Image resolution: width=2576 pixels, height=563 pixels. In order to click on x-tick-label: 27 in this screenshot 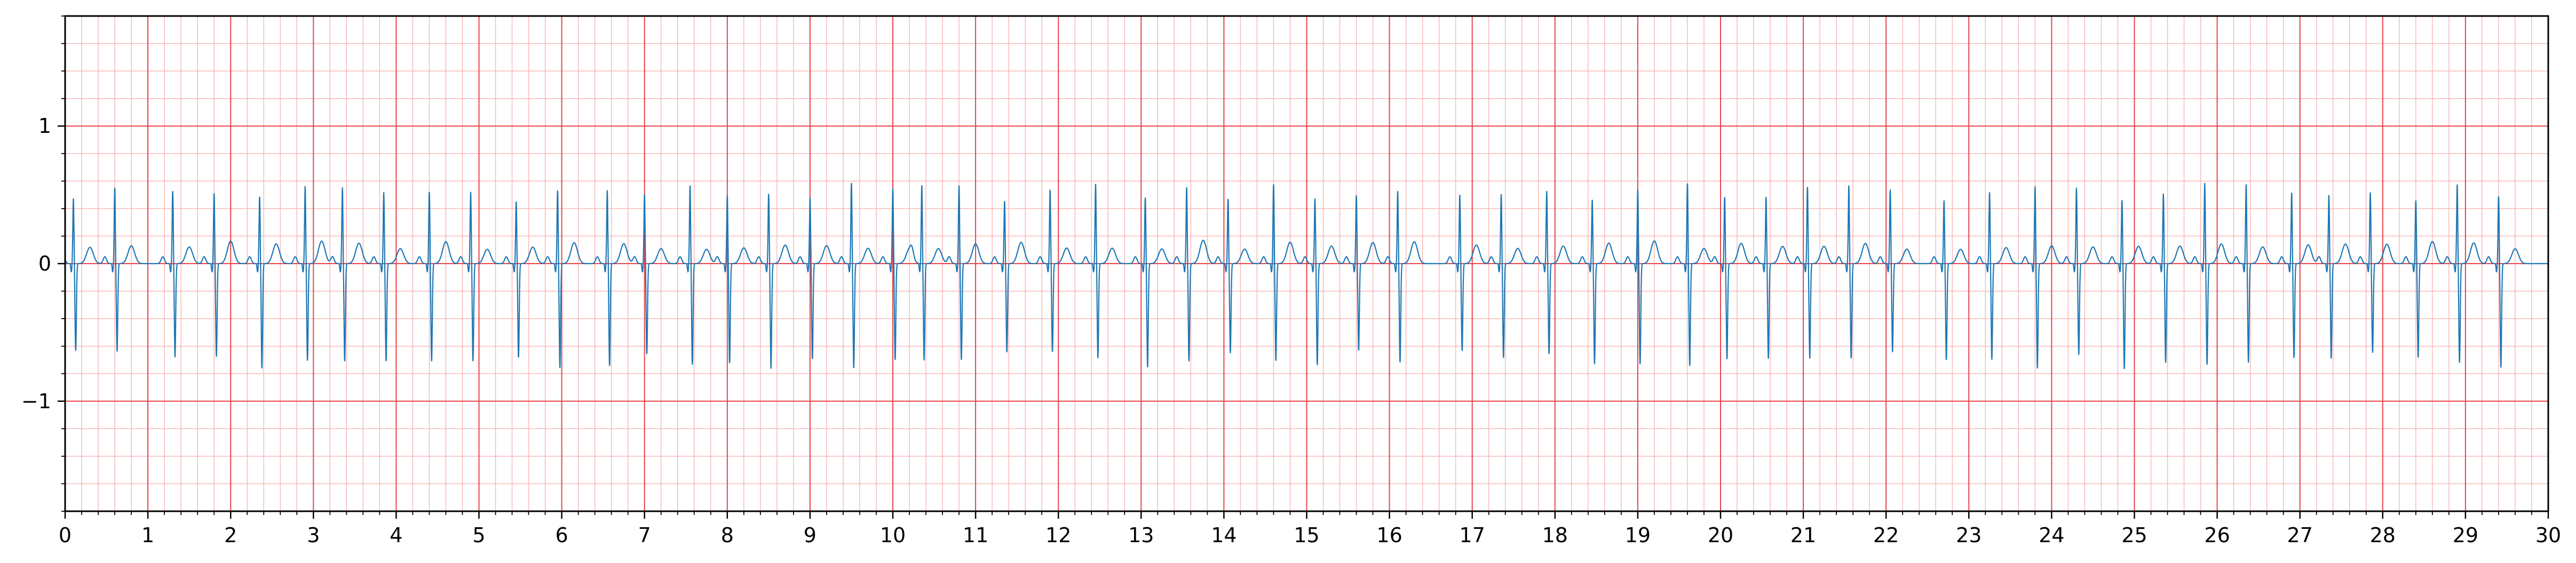, I will do `click(2300, 535)`.